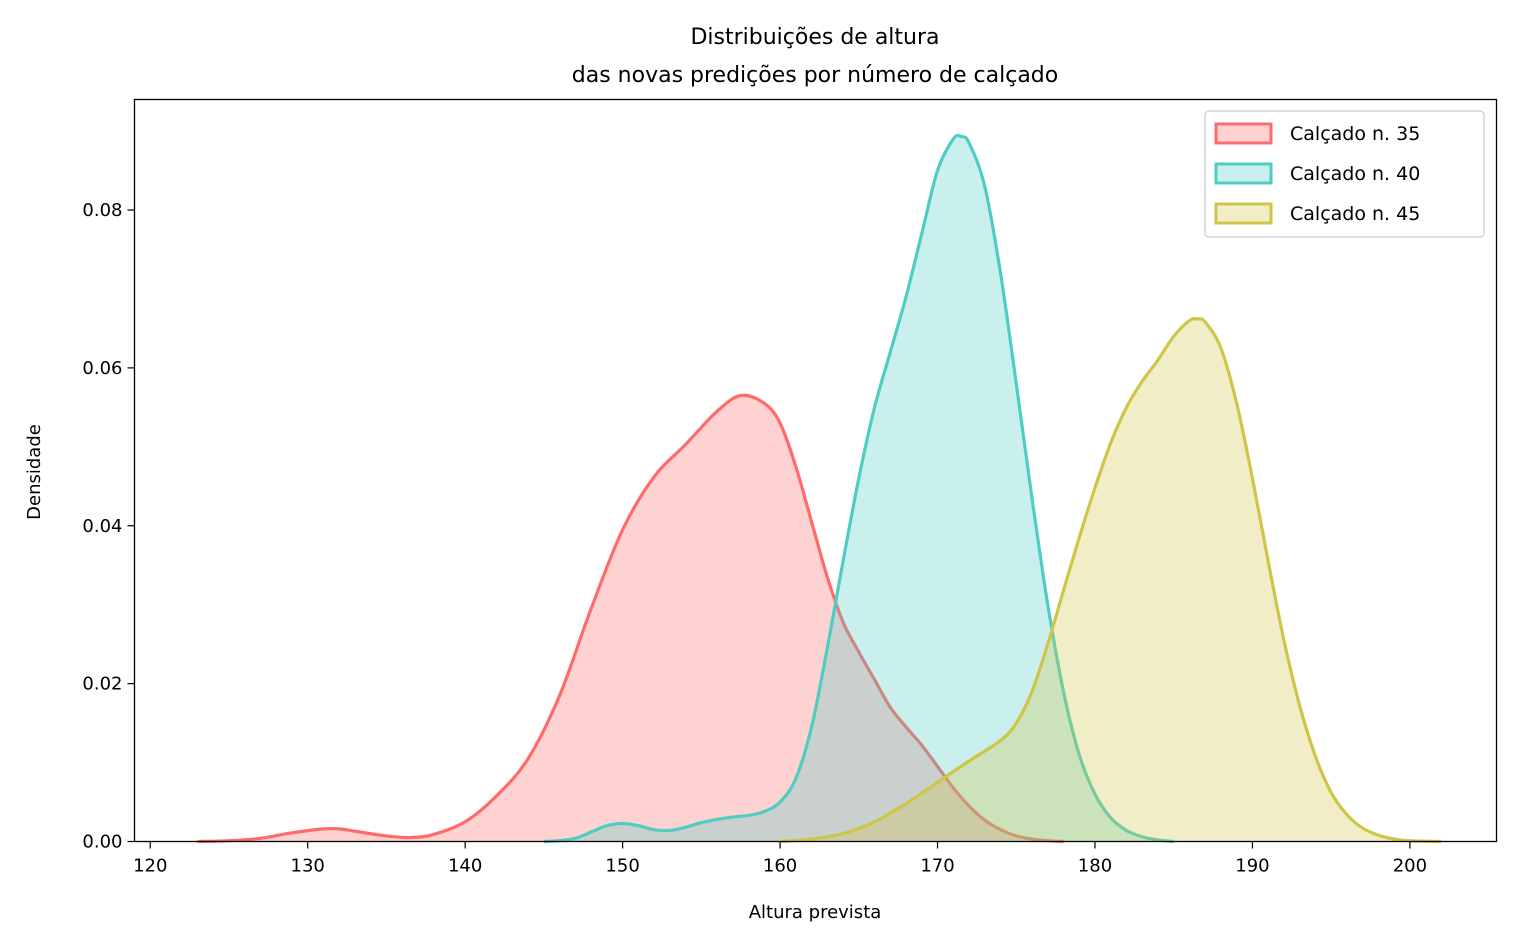 The width and height of the screenshot is (1516, 943). I want to click on x-tick-label: 180, so click(1095, 866).